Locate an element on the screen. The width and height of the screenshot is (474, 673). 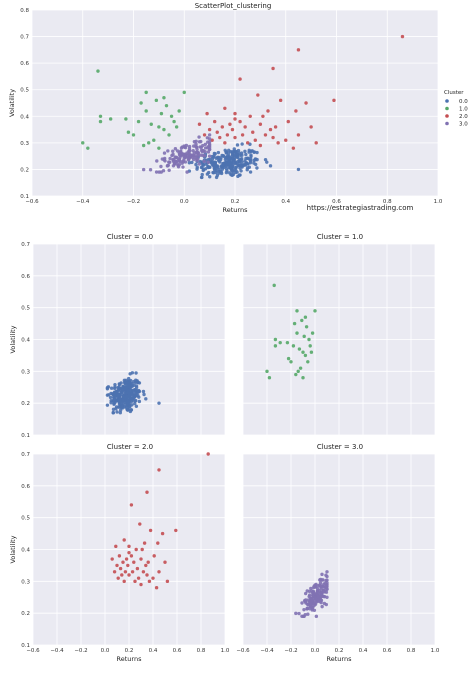
subplot-cluster-2-xtick-label: −0.6 is located at coordinates (33, 651).